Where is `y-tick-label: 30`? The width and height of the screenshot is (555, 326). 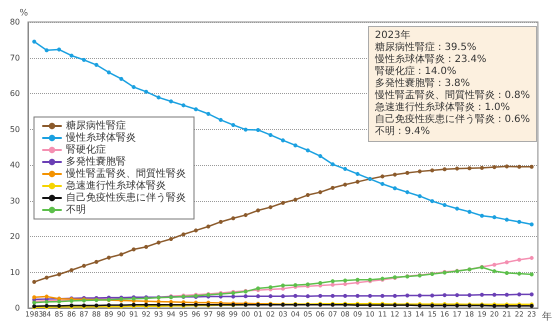
y-tick-label: 30 is located at coordinates (15, 201).